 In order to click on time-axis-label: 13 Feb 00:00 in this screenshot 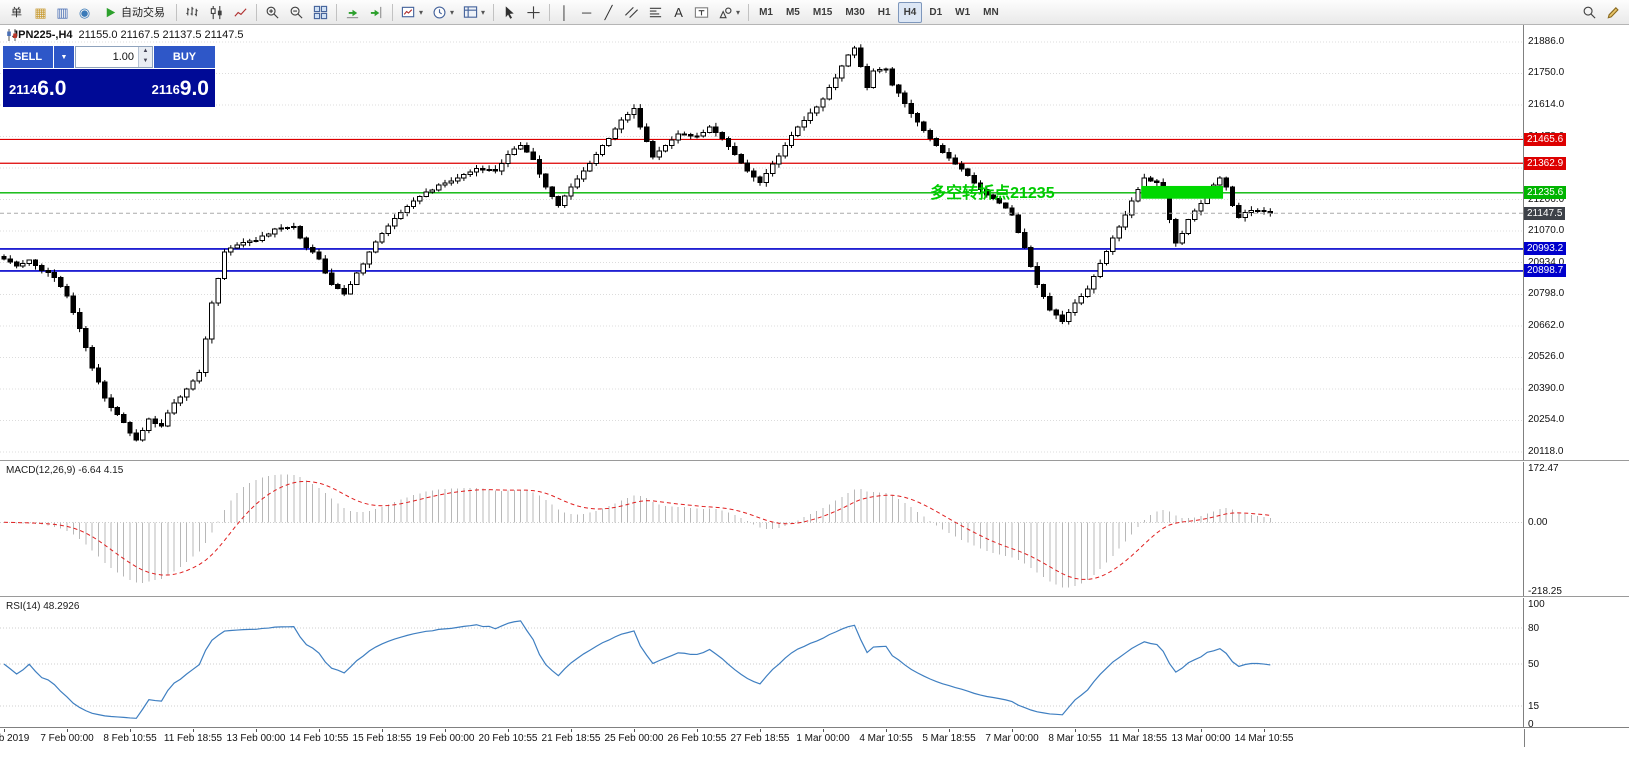, I will do `click(256, 738)`.